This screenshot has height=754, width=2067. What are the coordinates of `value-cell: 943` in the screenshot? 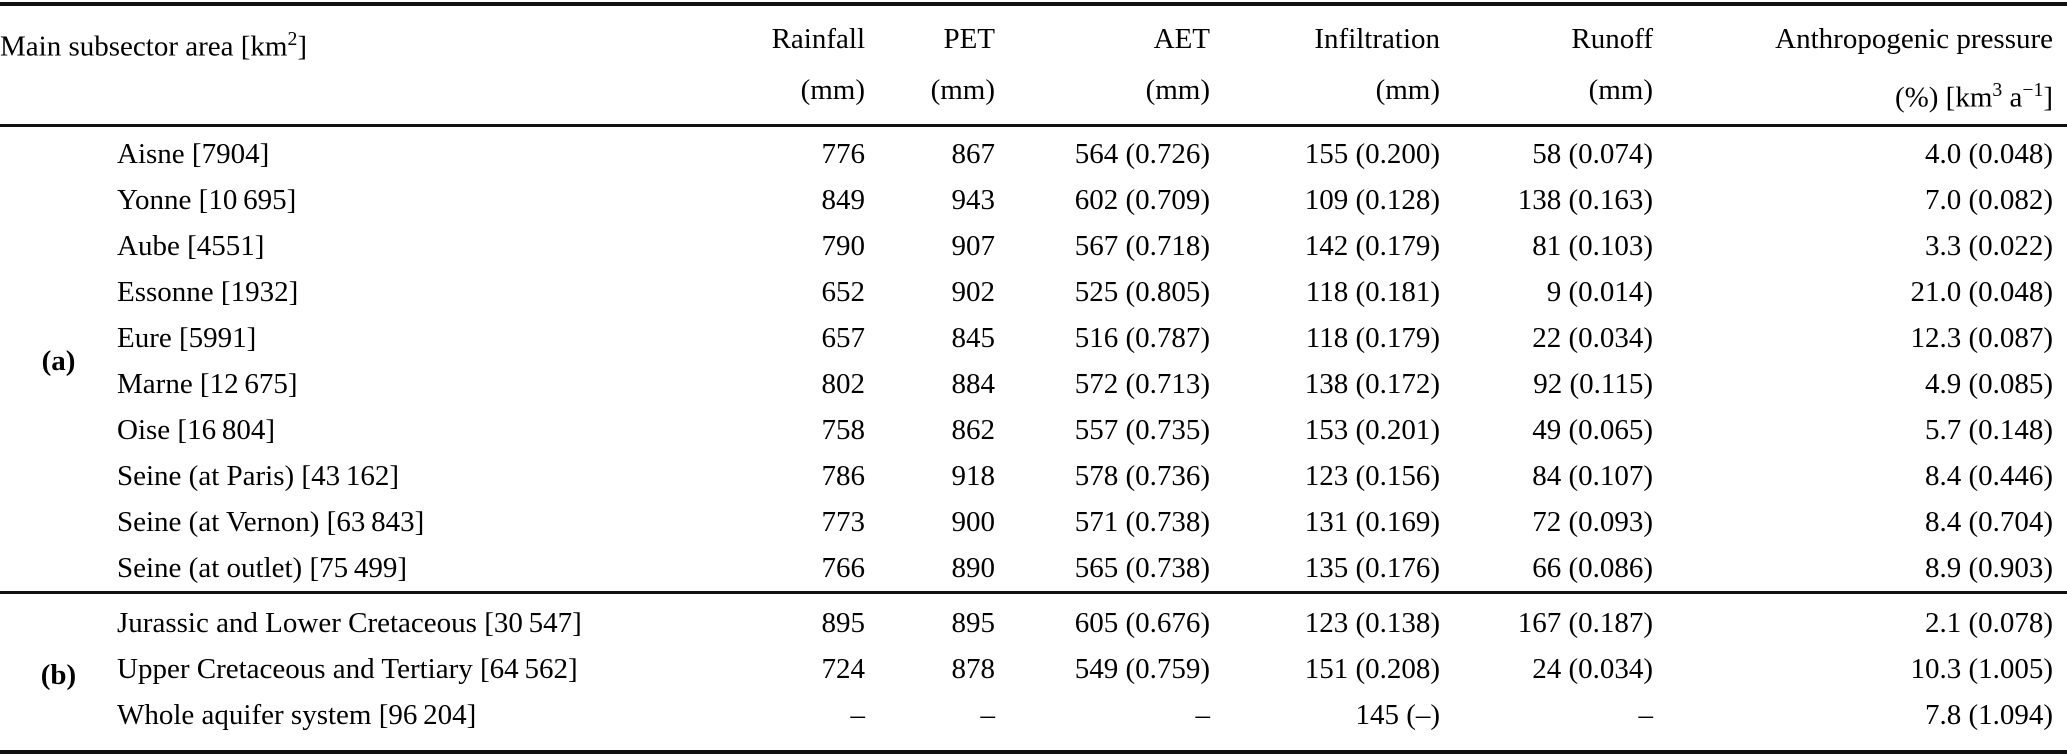 It's located at (973, 200).